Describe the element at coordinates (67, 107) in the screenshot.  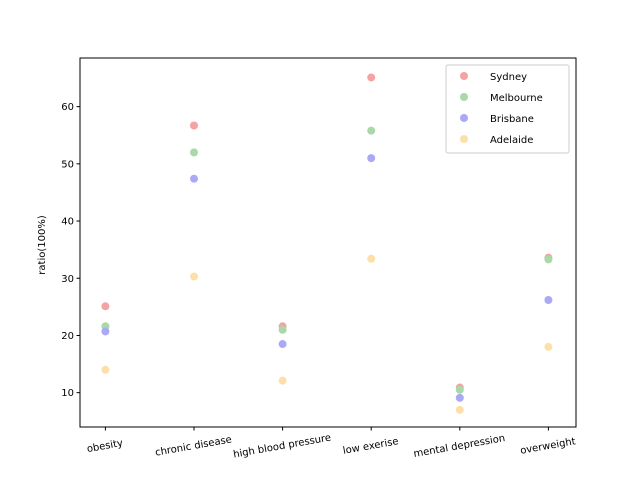
I see `y-tick-label: 60` at that location.